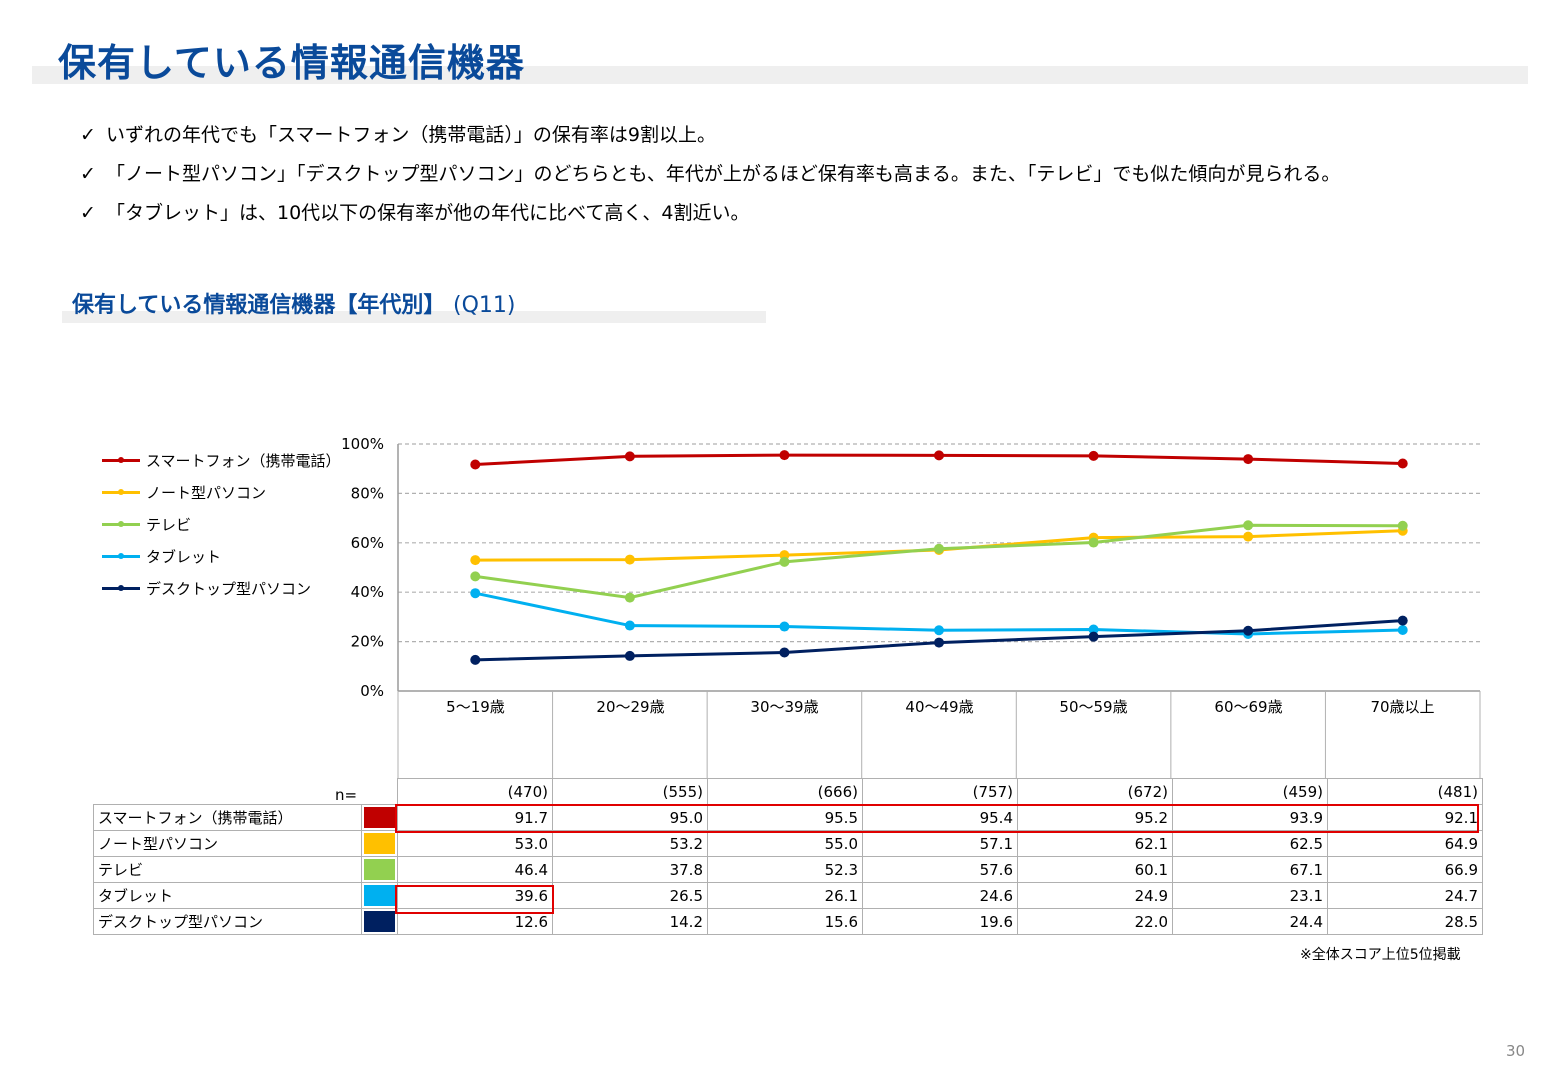 The image size is (1560, 1080). I want to click on n-cell: (481), so click(1405, 791).